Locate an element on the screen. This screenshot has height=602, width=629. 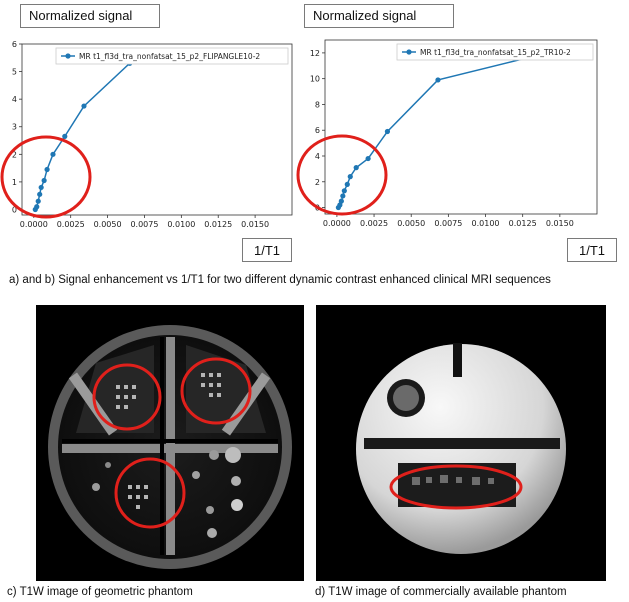
phantom-top-slot is located at coordinates (457, 360).